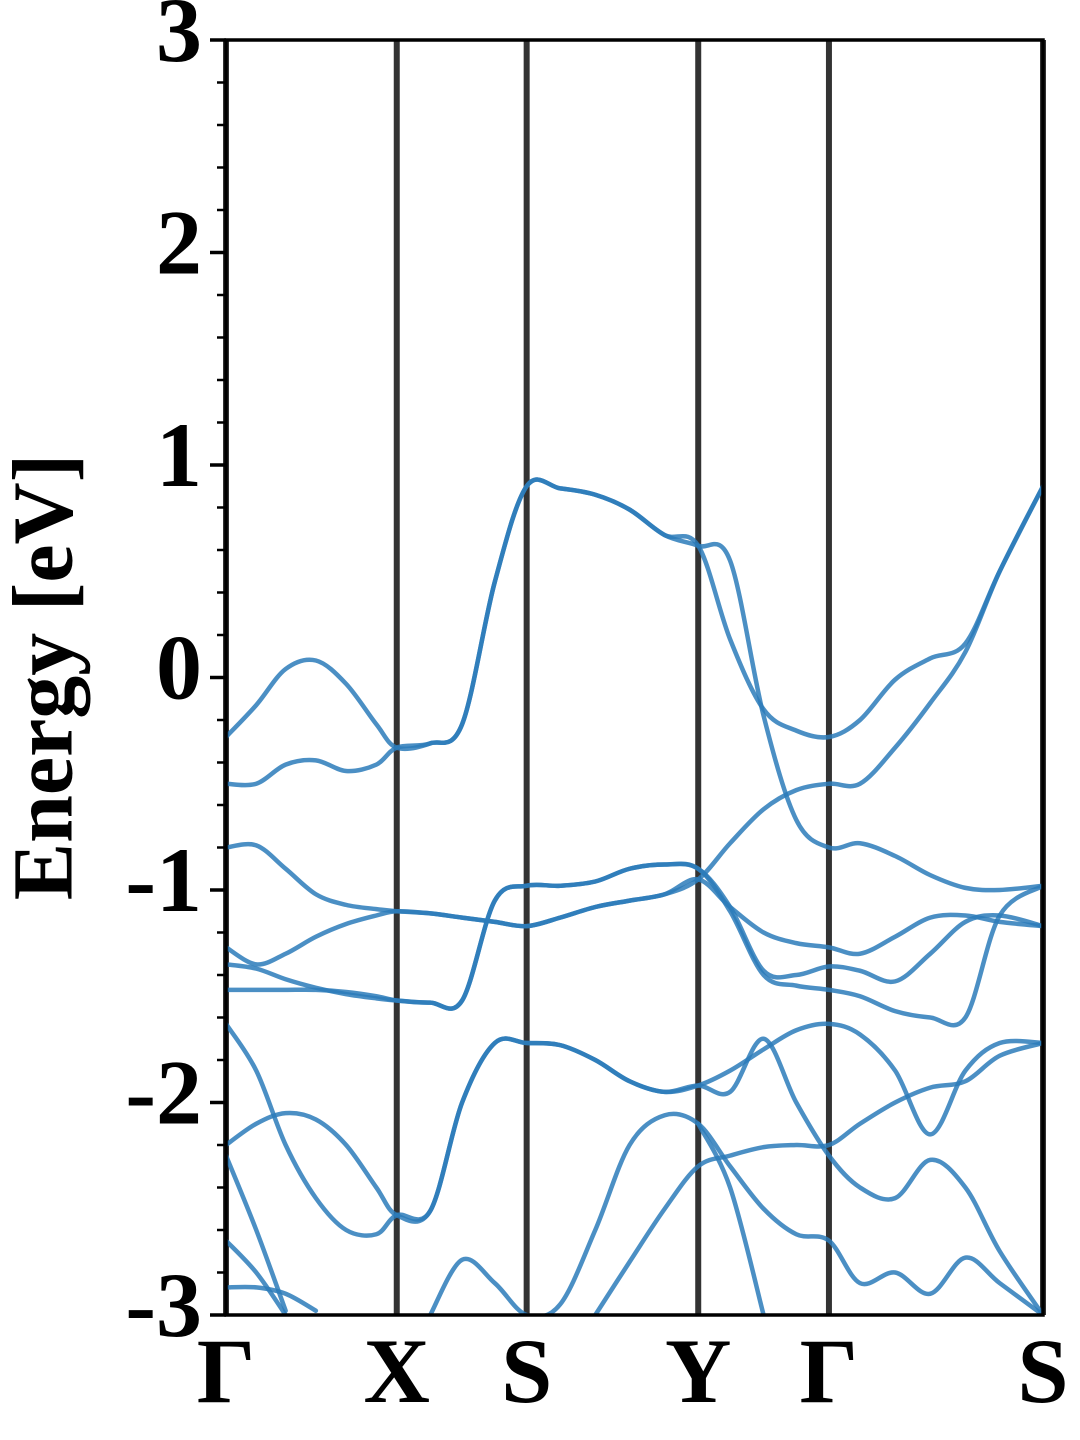 This screenshot has width=1080, height=1440. What do you see at coordinates (179, 40) in the screenshot?
I see `y-tick-label: 3` at bounding box center [179, 40].